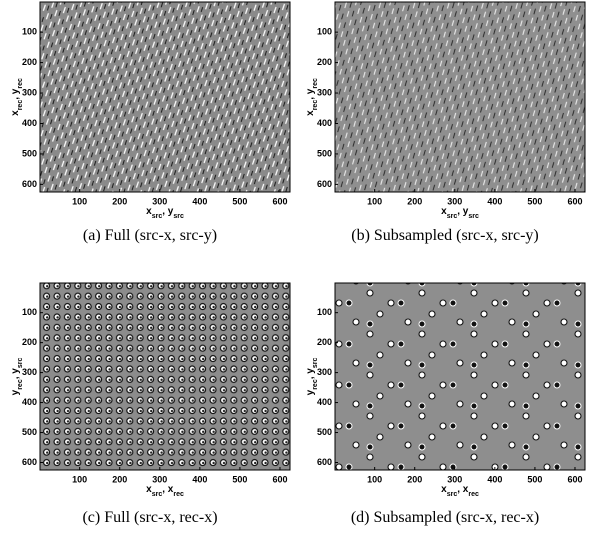  I want to click on axis-label: yrec, ysrc, so click(312, 377).